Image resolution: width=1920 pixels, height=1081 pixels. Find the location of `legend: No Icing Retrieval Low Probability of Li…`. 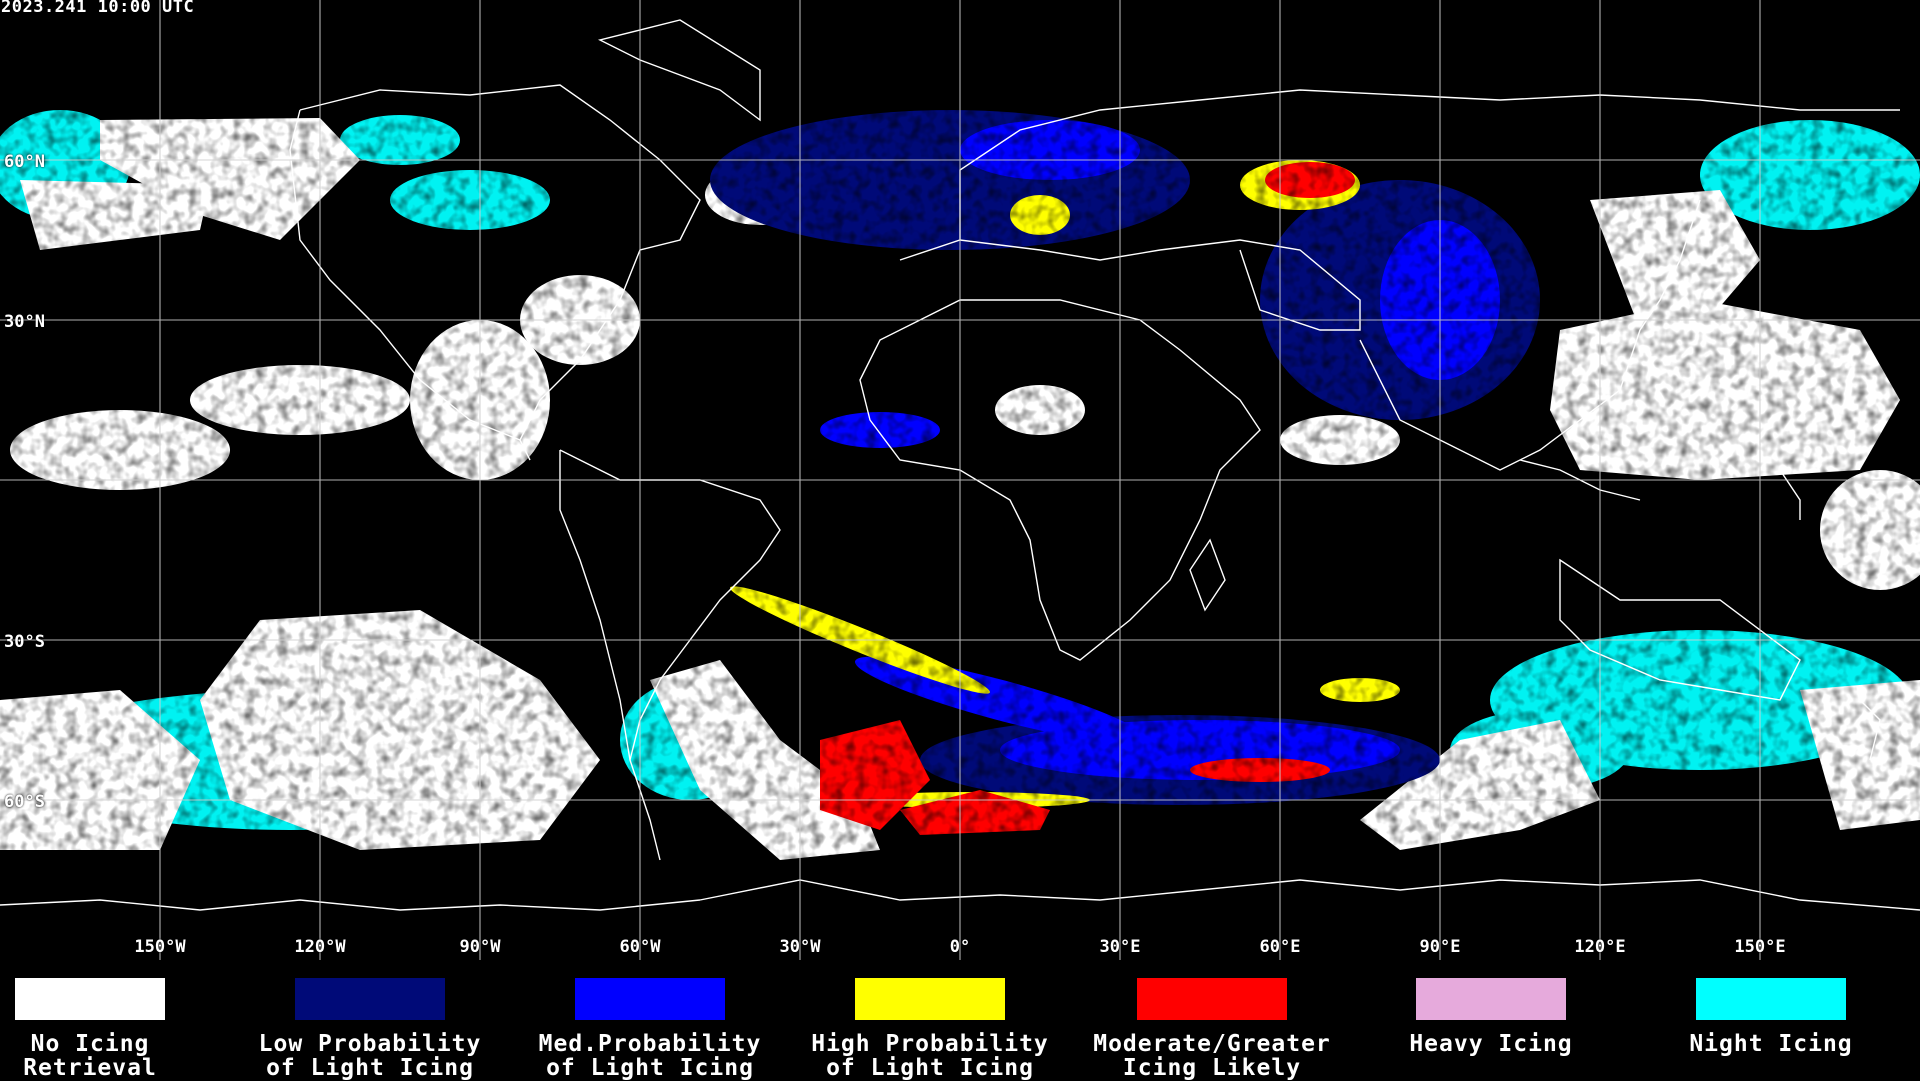

legend: No Icing Retrieval Low Probability of Li… is located at coordinates (960, 1020).